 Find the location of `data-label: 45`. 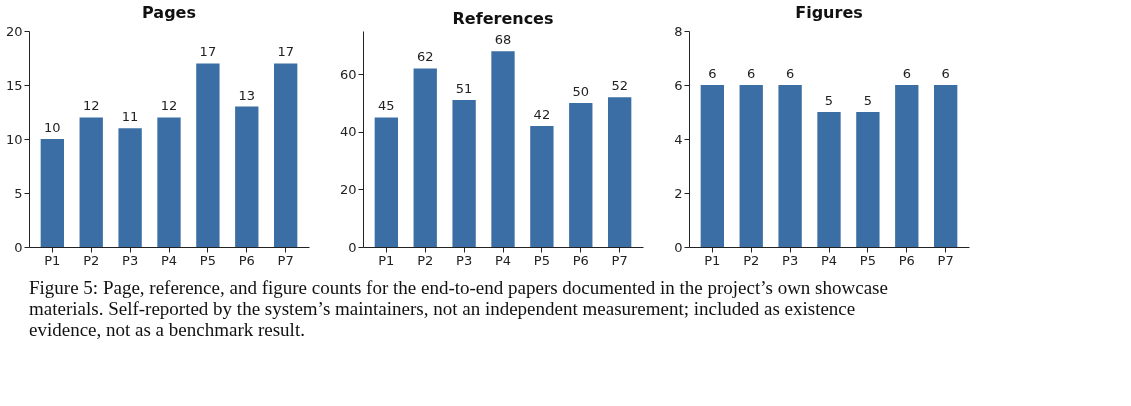

data-label: 45 is located at coordinates (386, 106).